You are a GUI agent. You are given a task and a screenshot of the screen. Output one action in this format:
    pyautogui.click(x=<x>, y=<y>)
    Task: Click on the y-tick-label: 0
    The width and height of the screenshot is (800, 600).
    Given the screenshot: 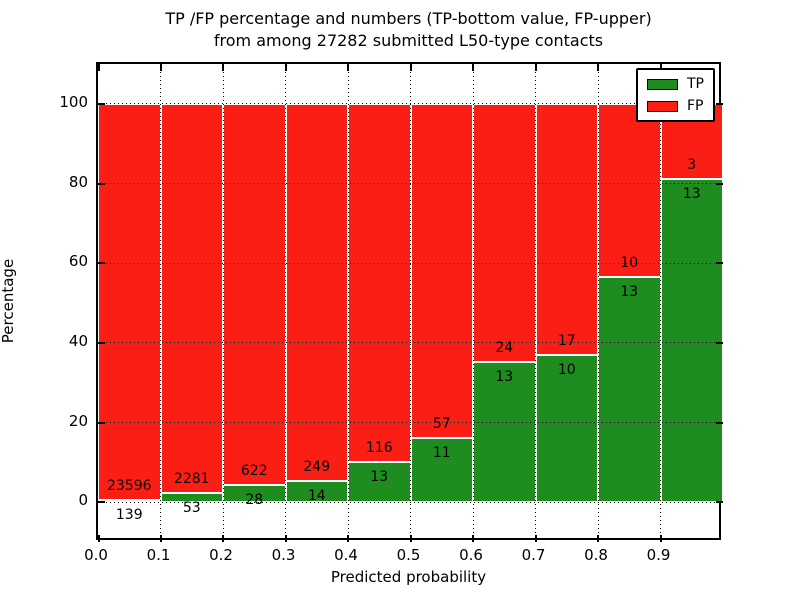 What is the action you would take?
    pyautogui.click(x=83, y=500)
    